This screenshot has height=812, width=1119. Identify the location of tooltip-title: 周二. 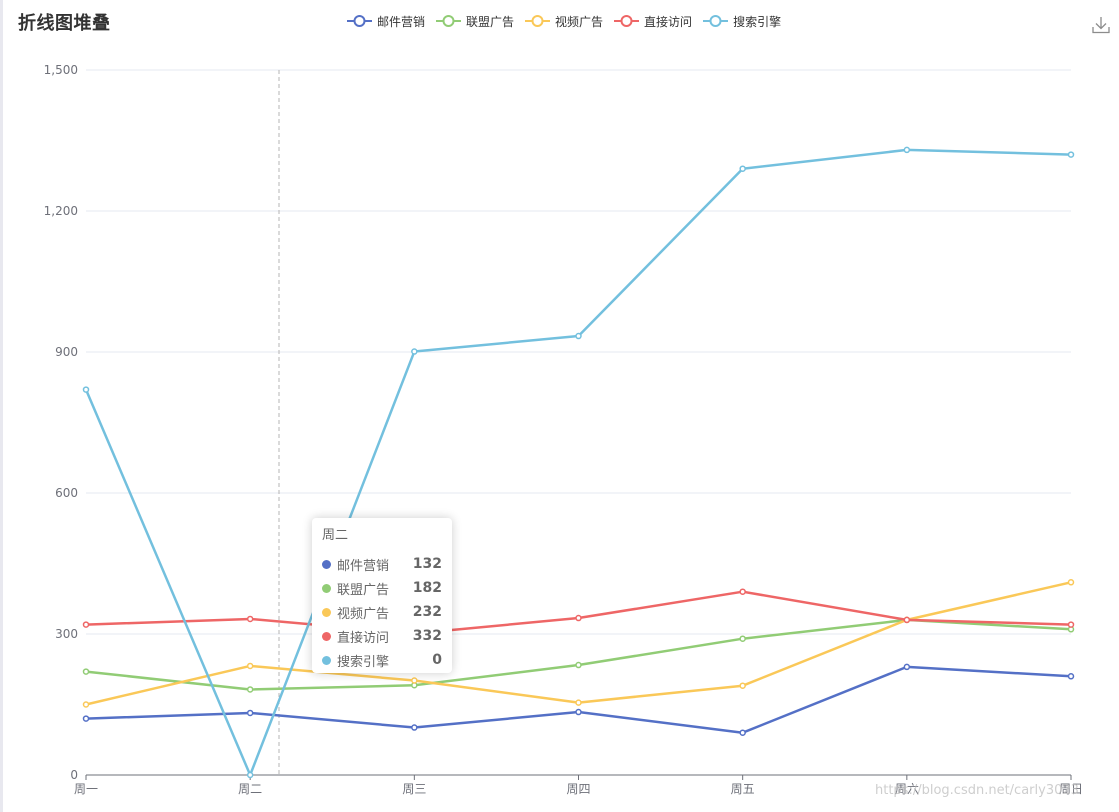
(335, 535).